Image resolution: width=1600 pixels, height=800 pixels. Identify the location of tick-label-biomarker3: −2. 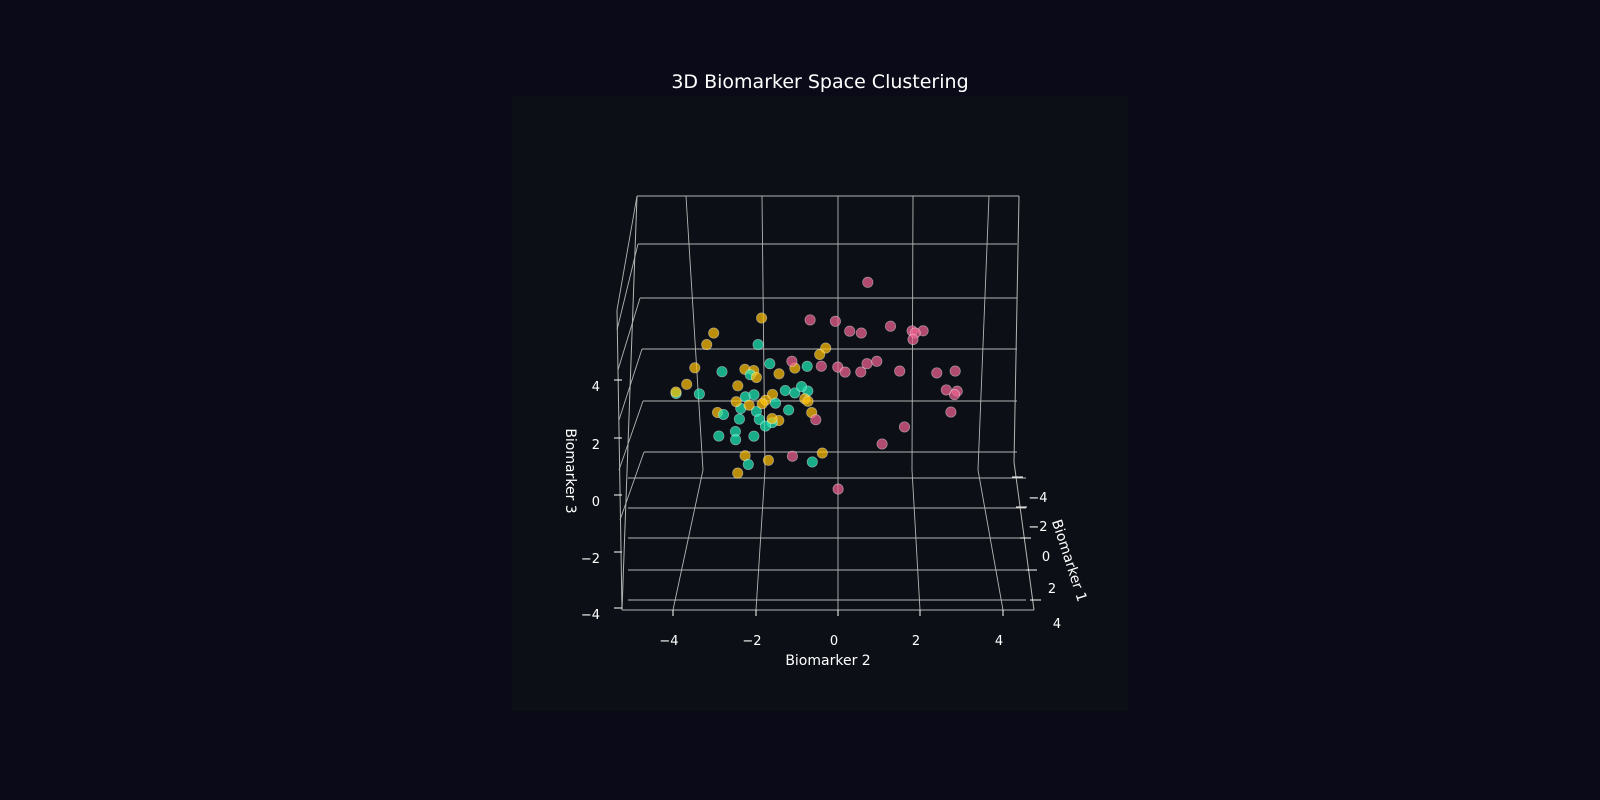
(590, 559).